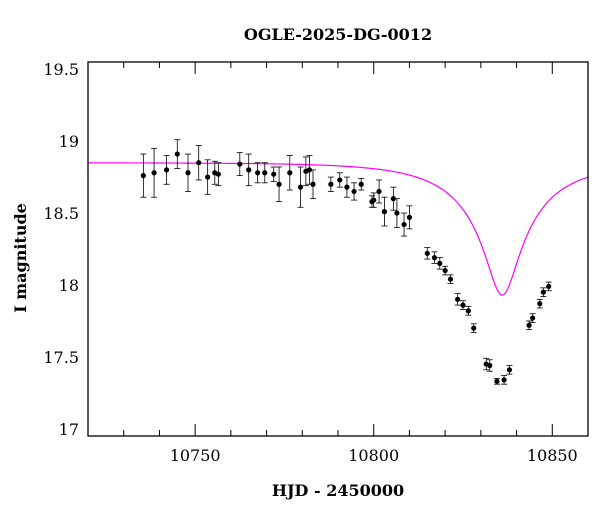 This screenshot has height=512, width=600. What do you see at coordinates (195, 455) in the screenshot?
I see `x-tick-label: 10750` at bounding box center [195, 455].